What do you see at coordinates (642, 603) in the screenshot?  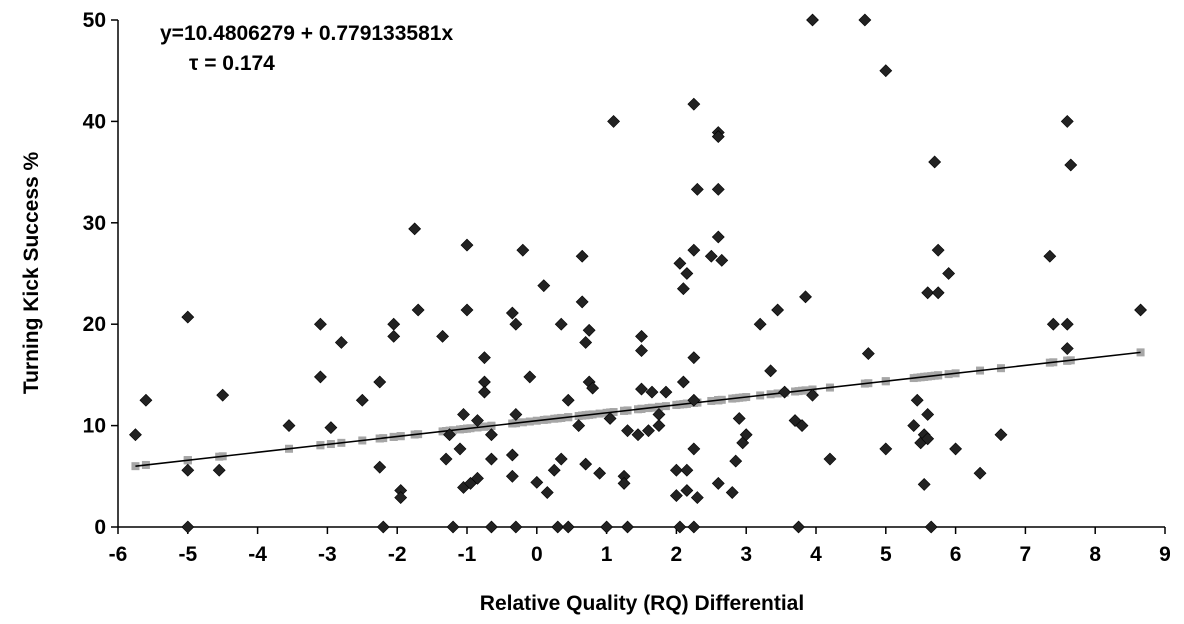 I see `x-axis-label: Relative Quality (RQ) Differential` at bounding box center [642, 603].